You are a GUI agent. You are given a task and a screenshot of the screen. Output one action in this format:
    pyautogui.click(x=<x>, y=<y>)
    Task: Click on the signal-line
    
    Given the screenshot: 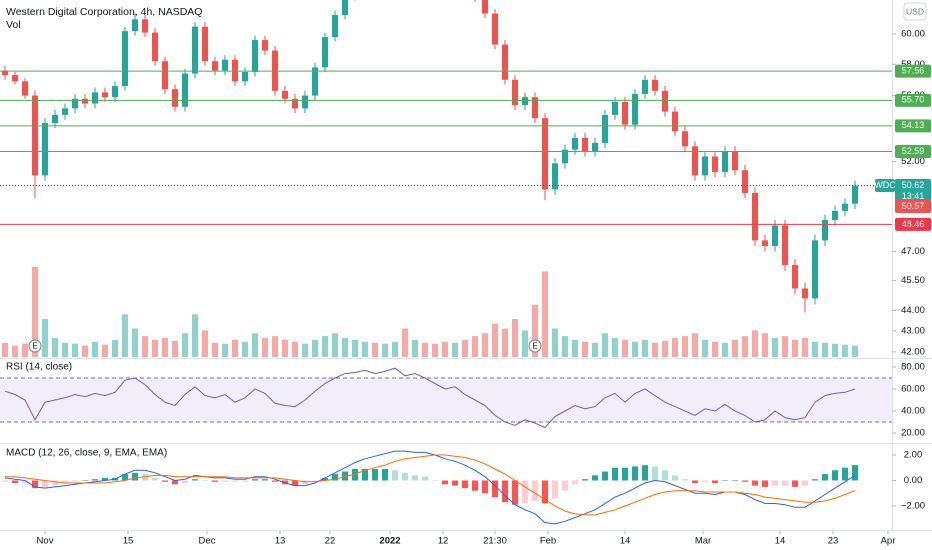 What is the action you would take?
    pyautogui.click(x=430, y=485)
    